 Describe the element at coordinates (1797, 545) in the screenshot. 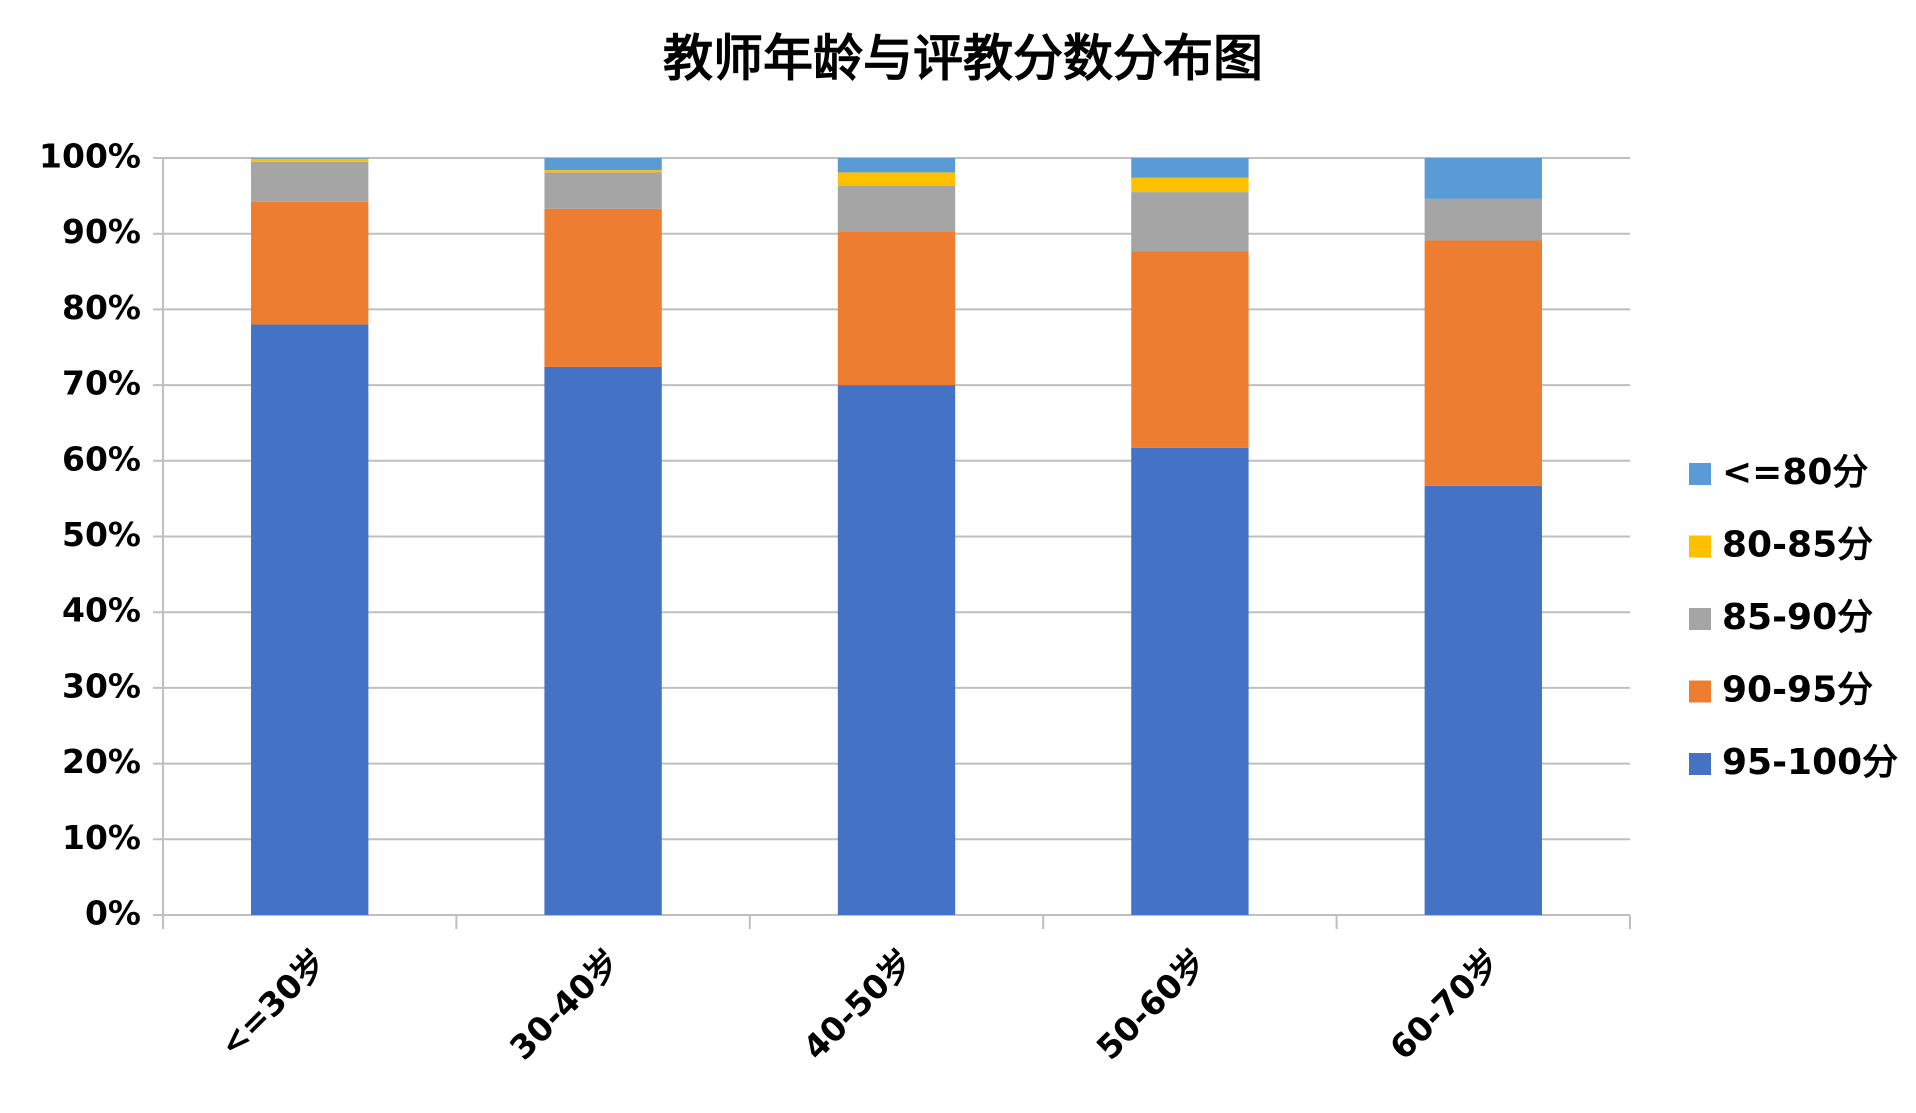

I see `legend-label: 80-85分` at that location.